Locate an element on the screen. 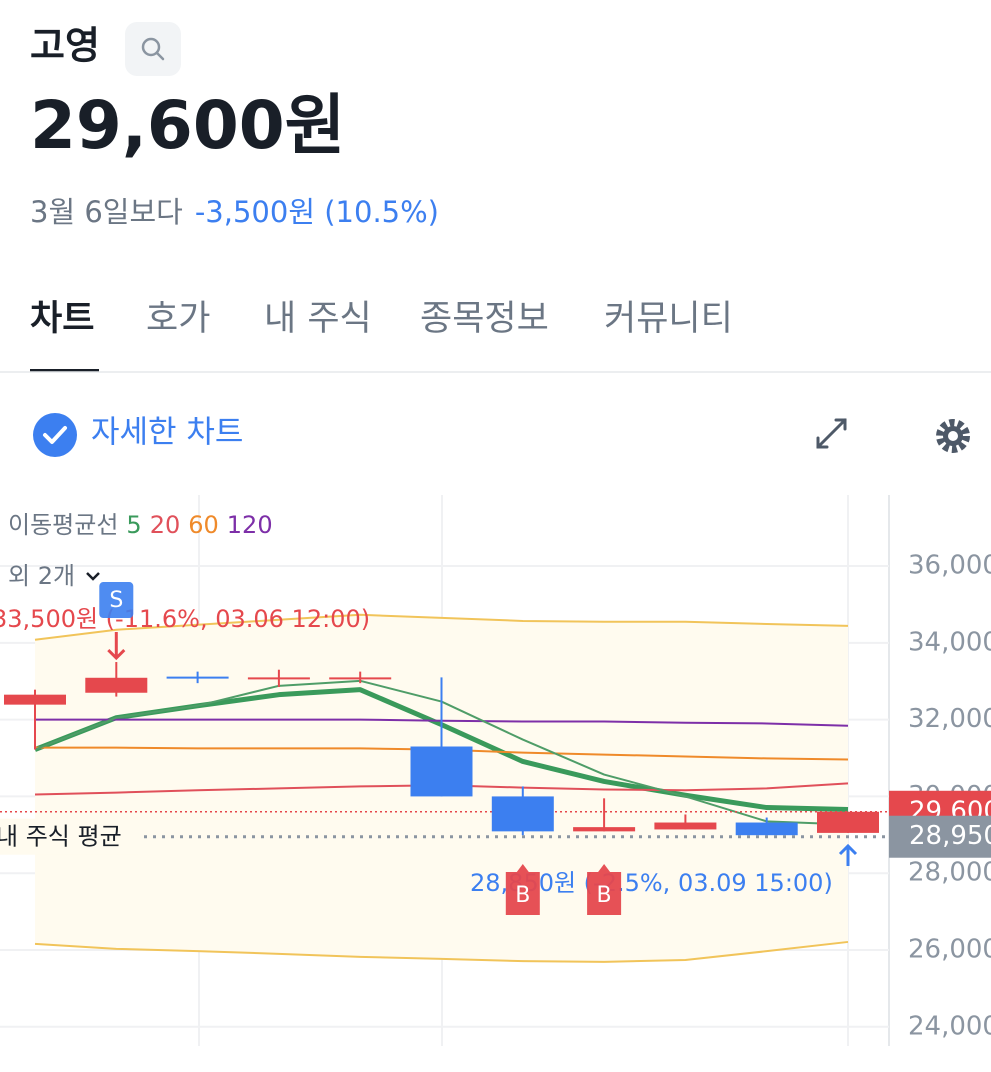 The image size is (991, 1072). search-button is located at coordinates (153, 49).